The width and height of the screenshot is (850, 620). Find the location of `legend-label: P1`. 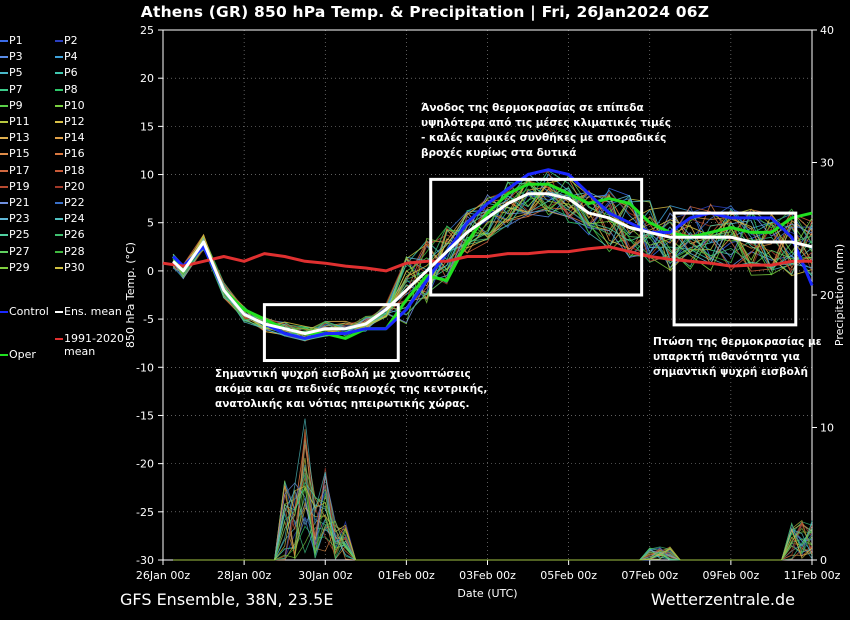

legend-label: P1 is located at coordinates (16, 40).